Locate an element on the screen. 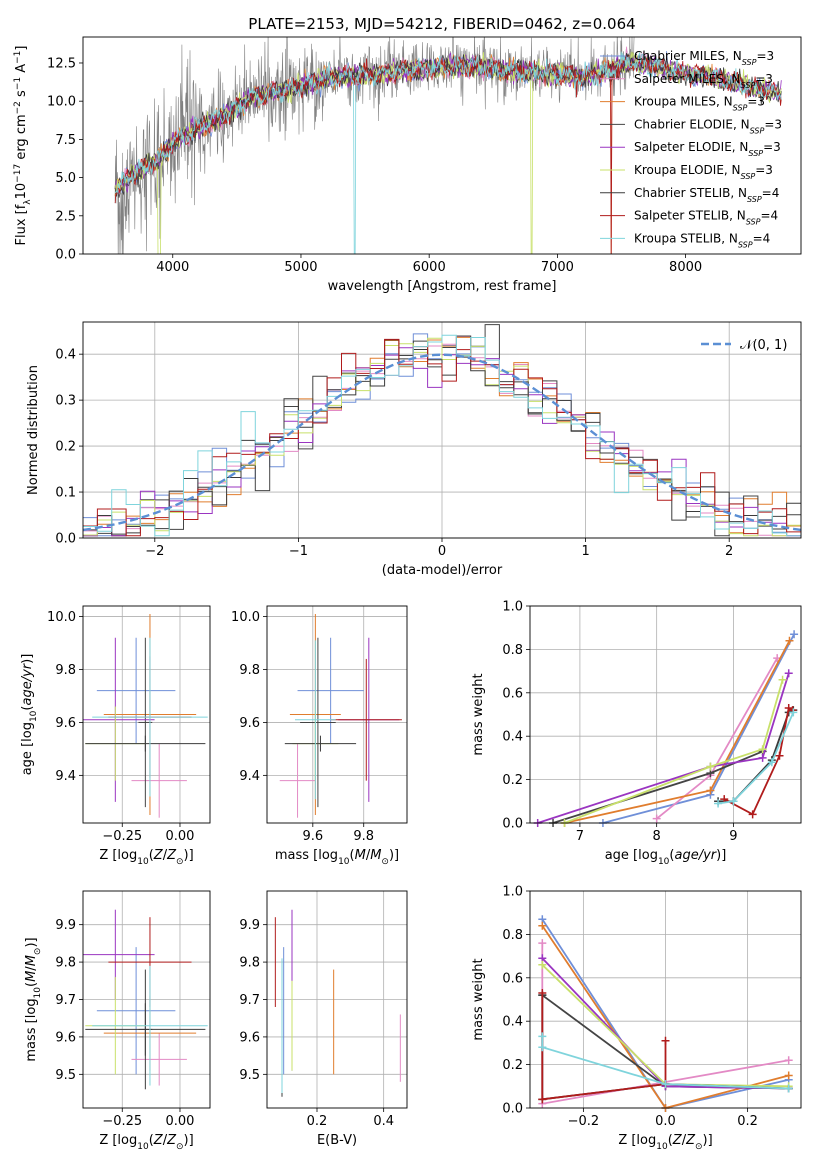  mass_vs_ebv-frame is located at coordinates (337, 999).